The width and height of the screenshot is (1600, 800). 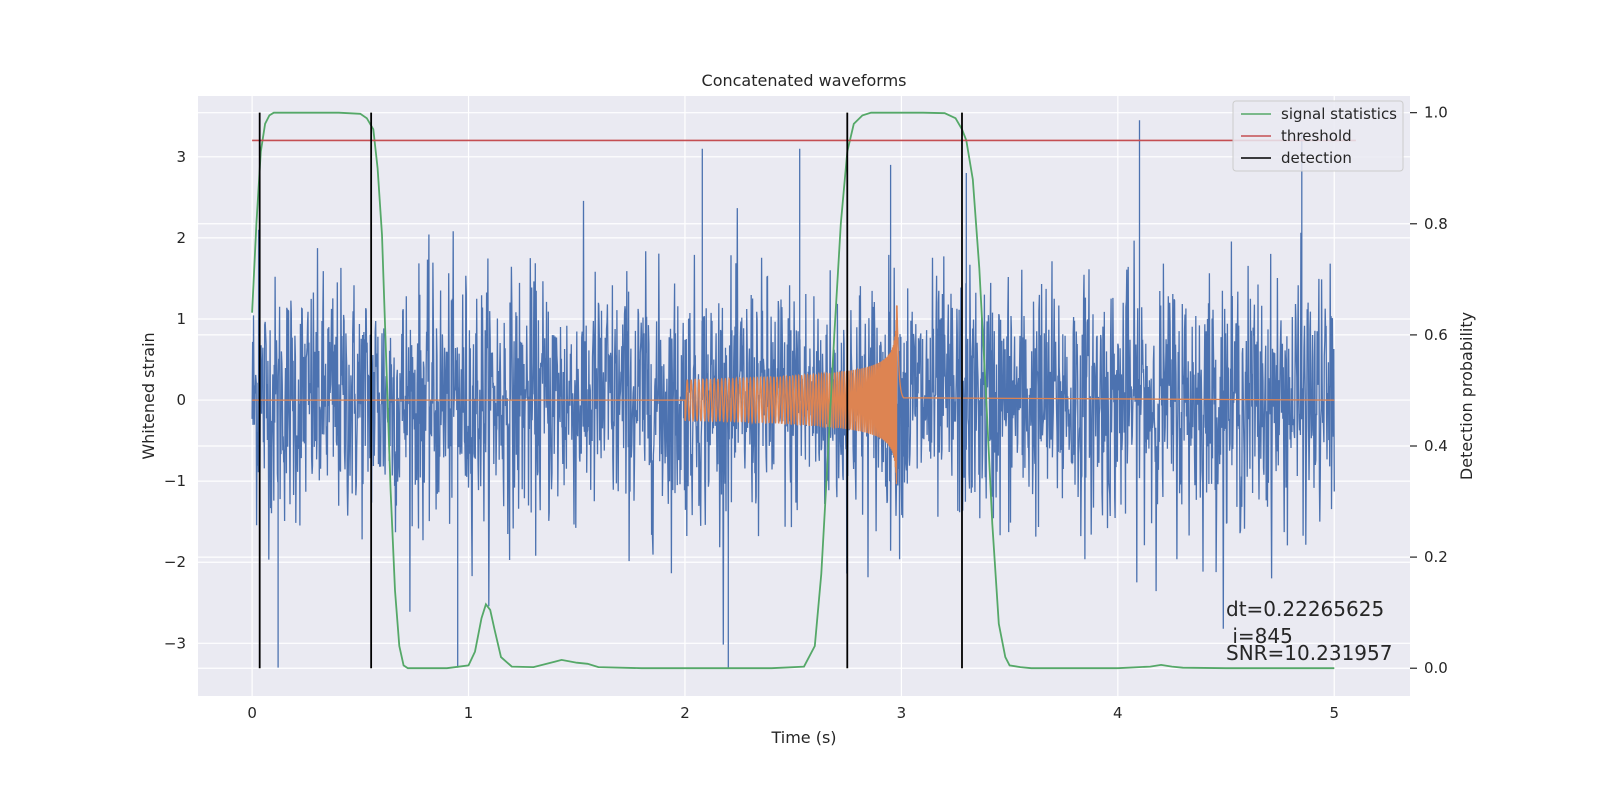 I want to click on y-axis-label: Whitened strain, so click(x=148, y=395).